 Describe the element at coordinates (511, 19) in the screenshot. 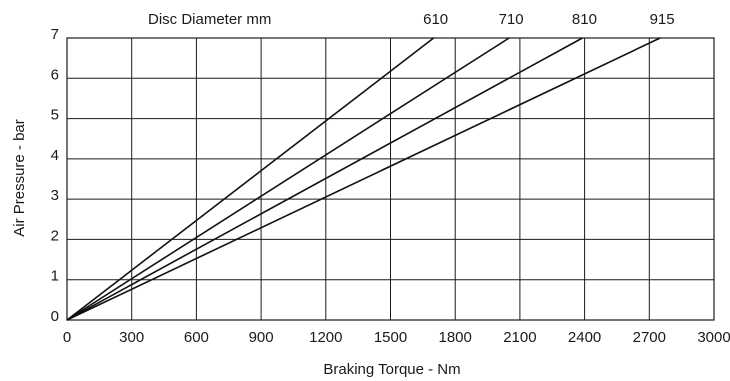

I see `series-label-710: 710` at that location.